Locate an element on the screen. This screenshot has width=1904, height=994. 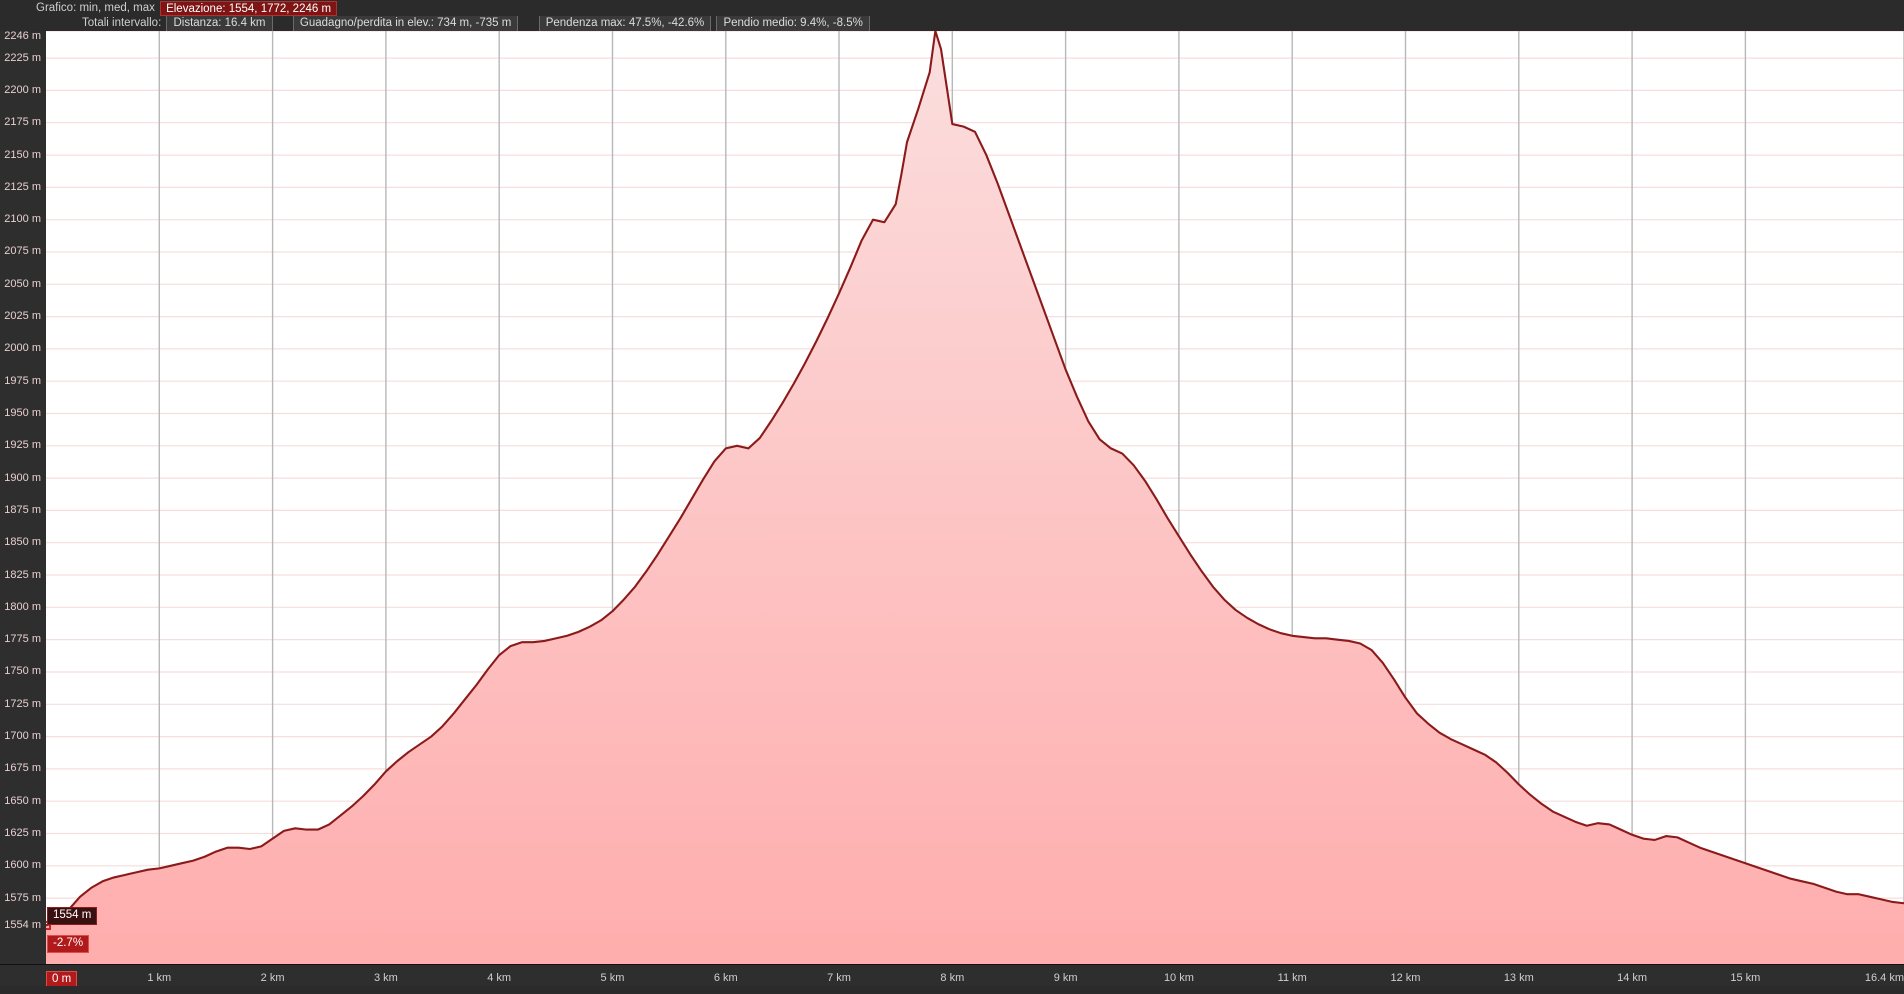
x-axis-tick-label: 5 km is located at coordinates (612, 978).